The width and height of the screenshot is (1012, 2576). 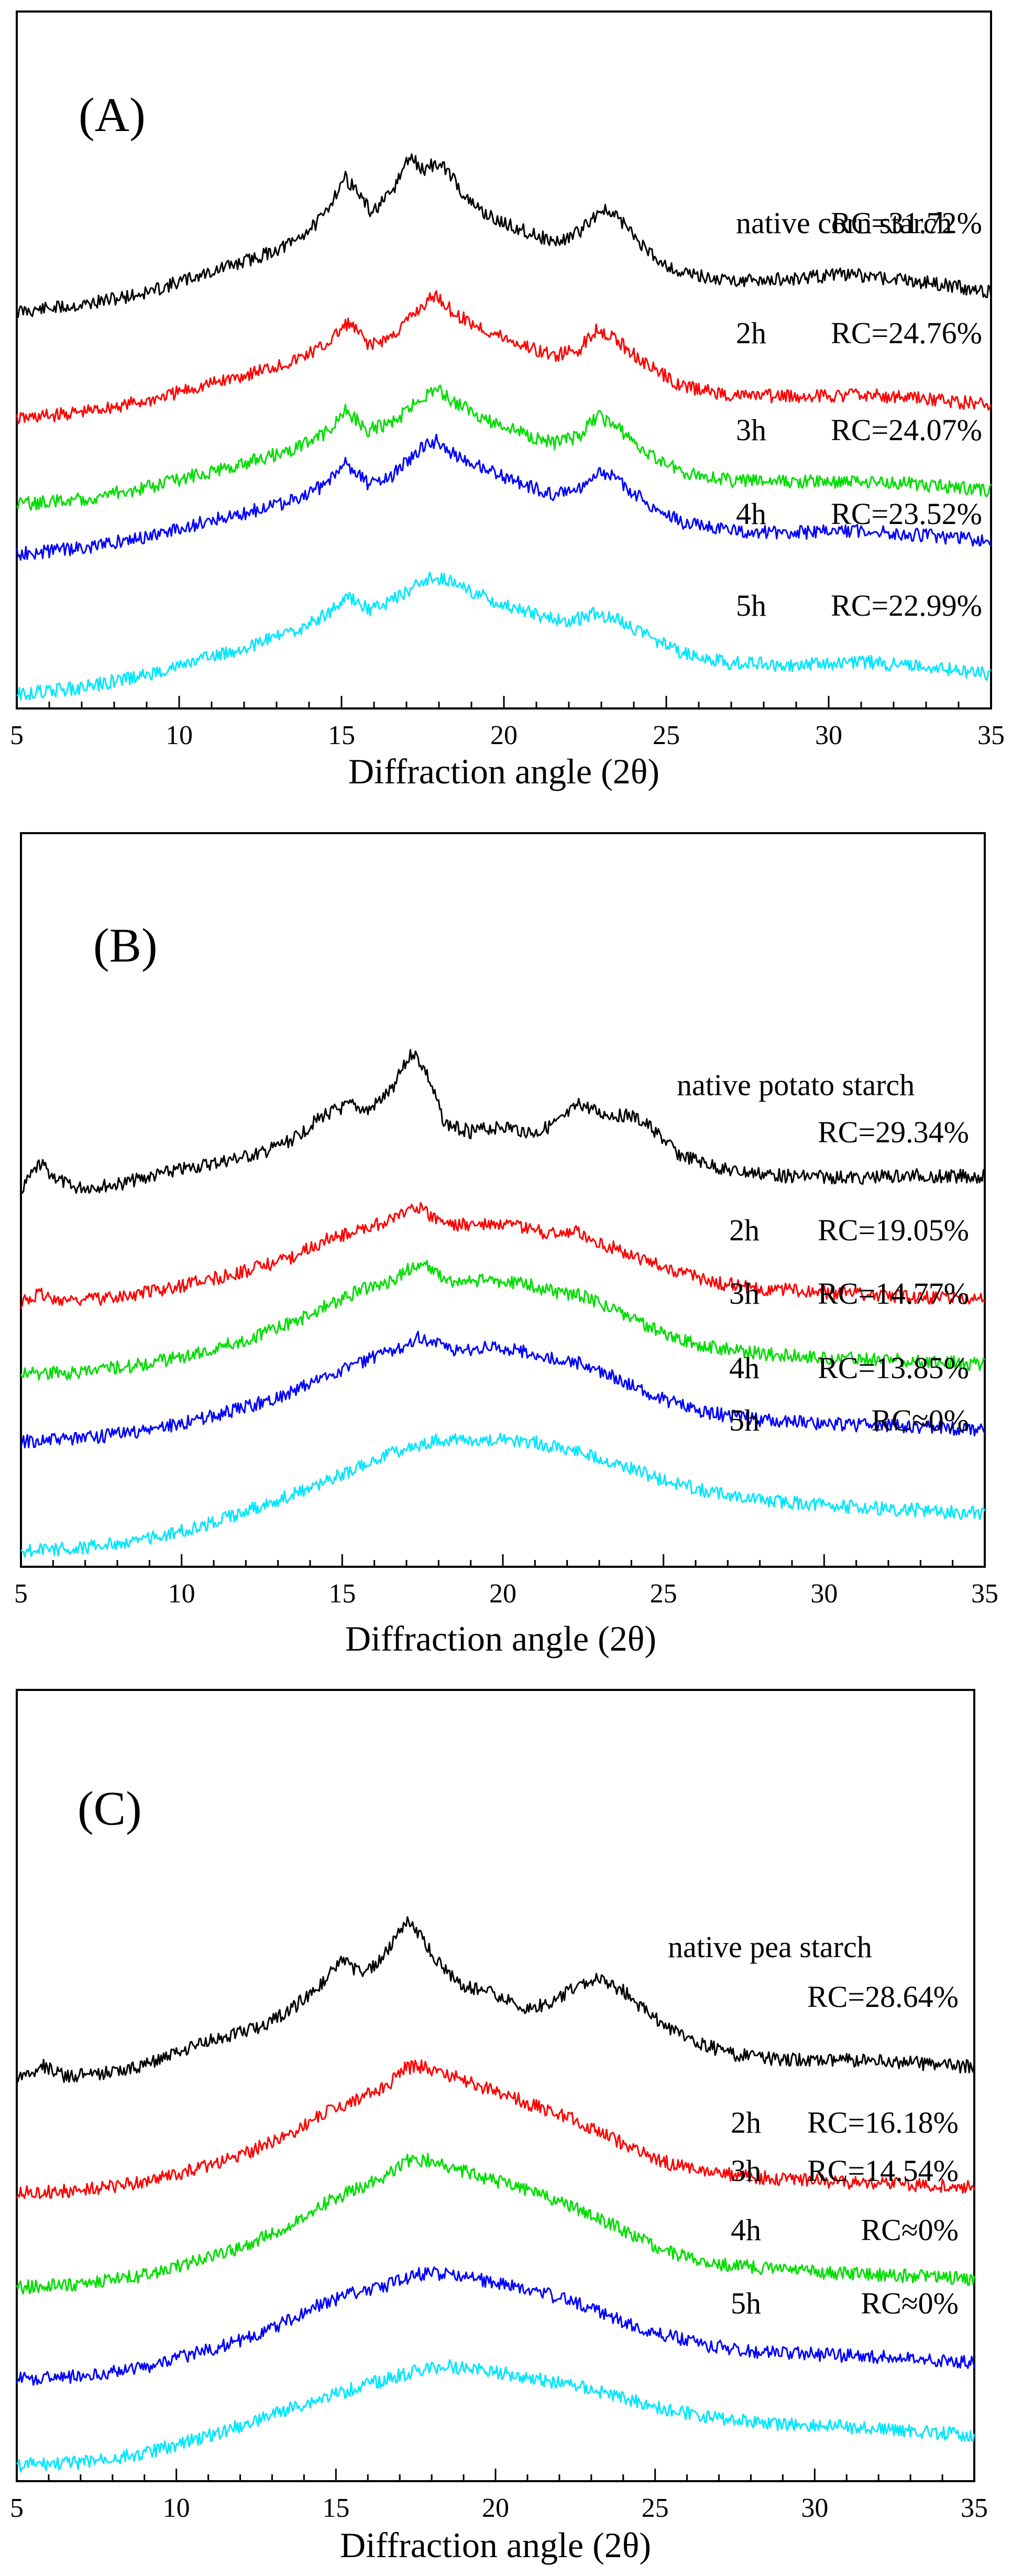 I want to click on panel-a-rc-annotation-5h: RC=22.99%, so click(x=907, y=606).